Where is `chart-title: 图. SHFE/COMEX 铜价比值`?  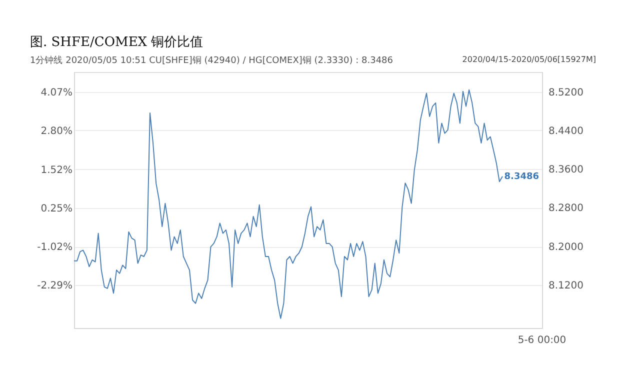 chart-title: 图. SHFE/COMEX 铜价比值 is located at coordinates (117, 42).